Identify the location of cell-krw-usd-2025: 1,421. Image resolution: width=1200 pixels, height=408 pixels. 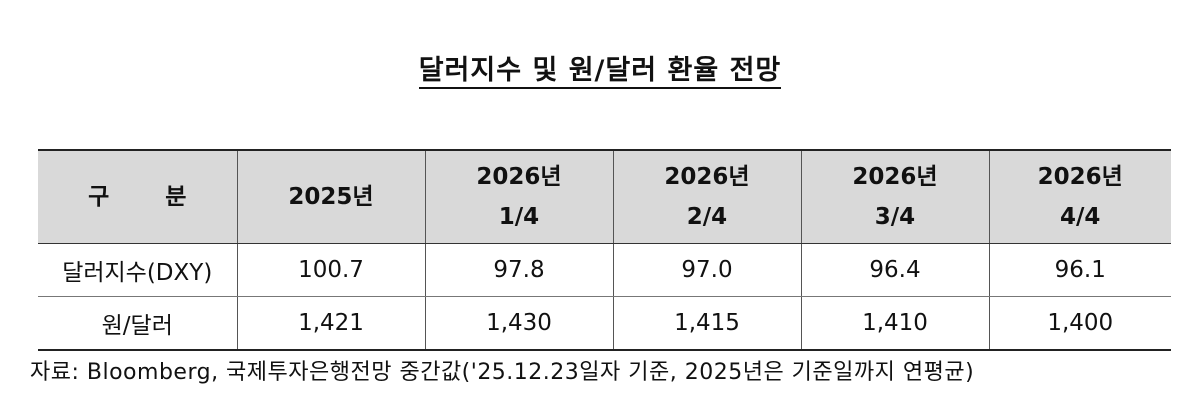
(330, 323).